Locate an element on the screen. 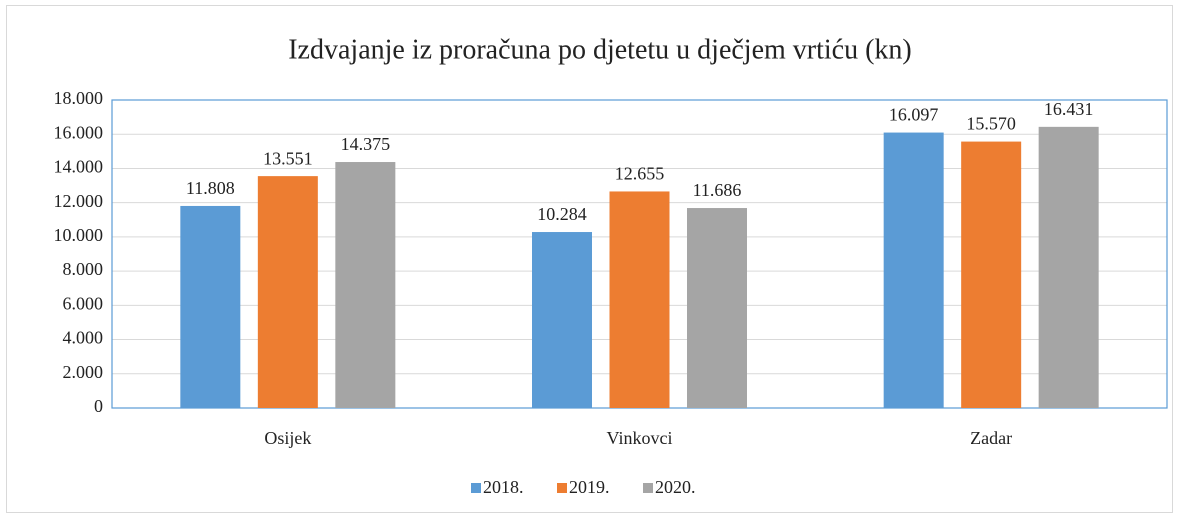 The image size is (1179, 518). data-label: 16.097 is located at coordinates (914, 115).